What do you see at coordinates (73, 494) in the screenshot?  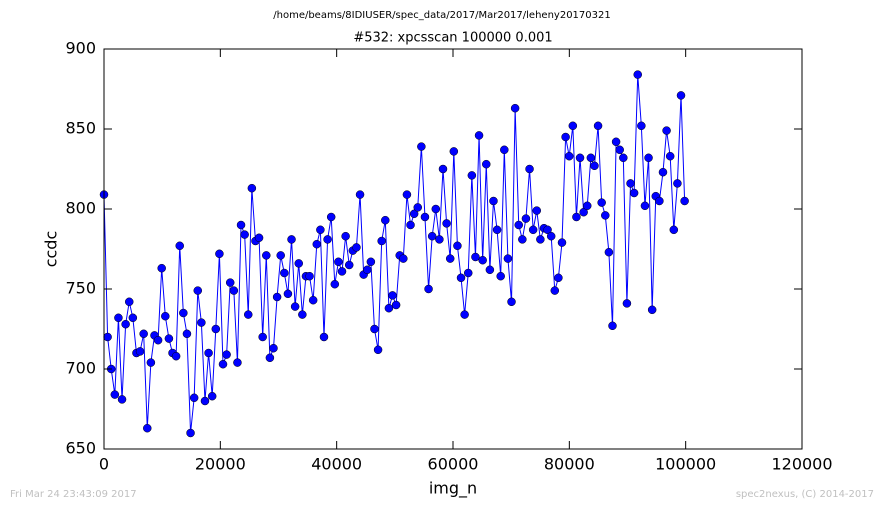 I see `footer-left: Fri Mar 24 23:43:09 2017` at bounding box center [73, 494].